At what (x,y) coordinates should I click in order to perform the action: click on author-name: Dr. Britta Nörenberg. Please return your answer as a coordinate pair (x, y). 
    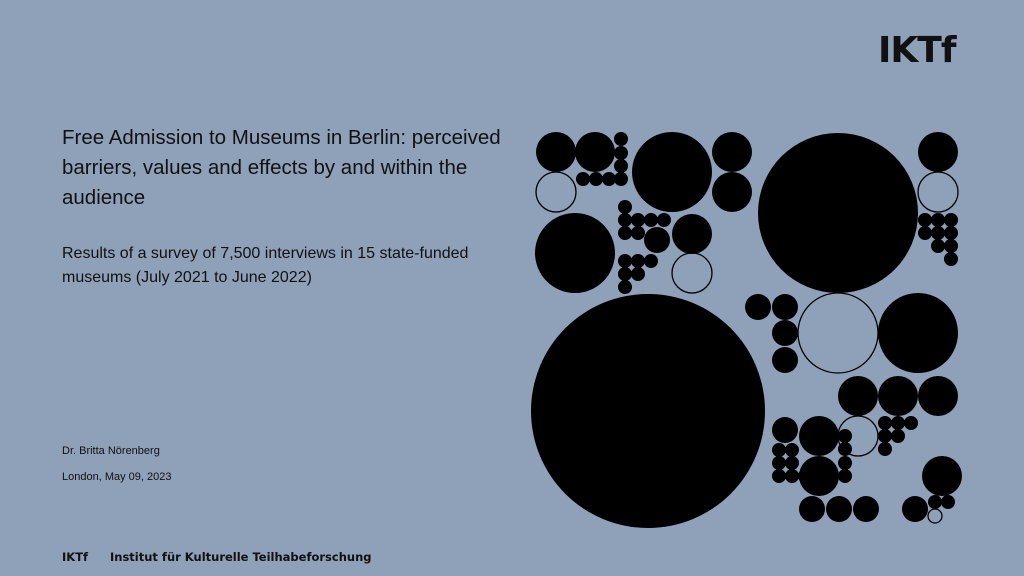
    Looking at the image, I should click on (111, 451).